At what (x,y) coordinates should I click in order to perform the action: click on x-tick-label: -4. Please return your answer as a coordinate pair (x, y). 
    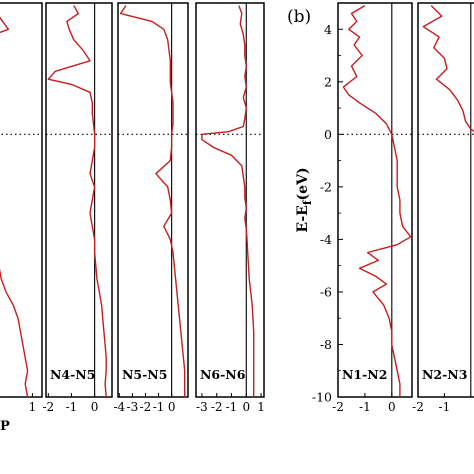
    Looking at the image, I should click on (119, 407).